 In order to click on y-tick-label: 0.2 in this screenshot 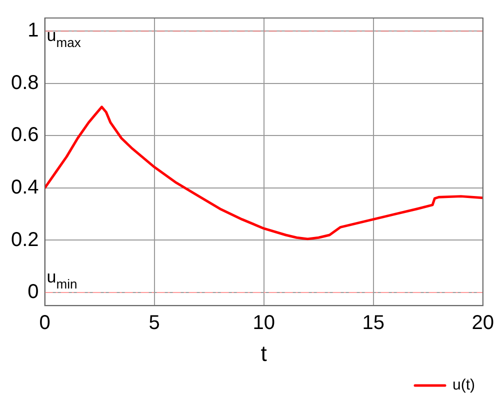, I will do `click(24, 239)`.